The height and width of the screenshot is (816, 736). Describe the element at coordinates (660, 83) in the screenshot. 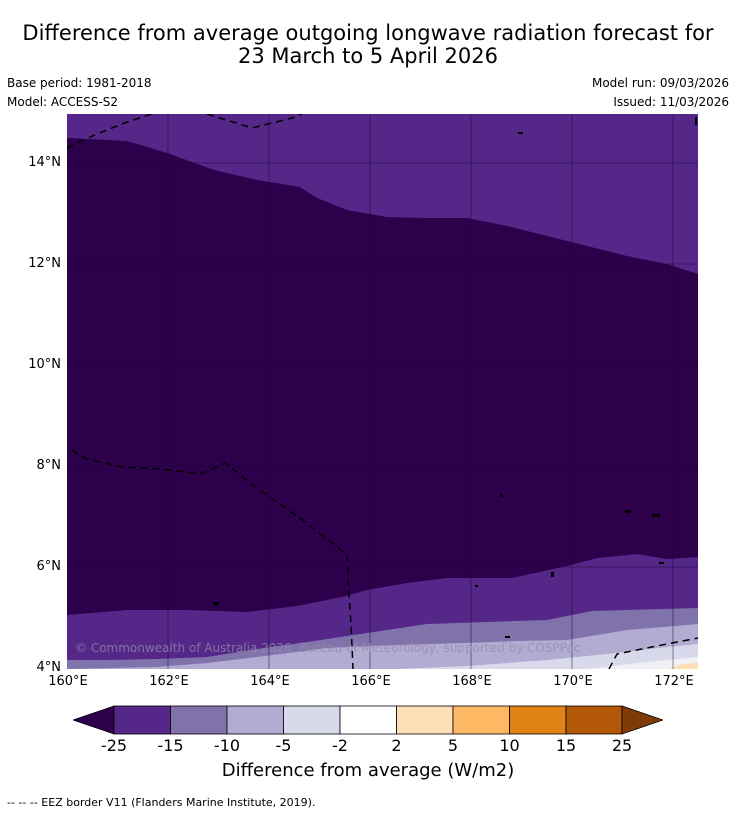

I see `model-run: Model run: 09/03/2026` at that location.